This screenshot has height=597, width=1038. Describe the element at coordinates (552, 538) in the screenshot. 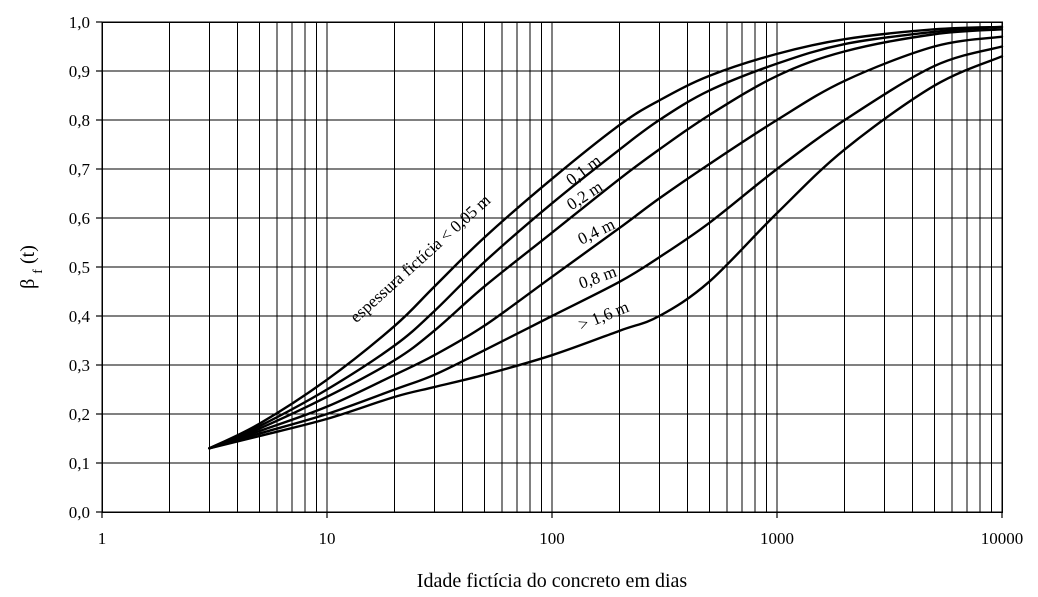

I see `x-tick-label: 100` at that location.